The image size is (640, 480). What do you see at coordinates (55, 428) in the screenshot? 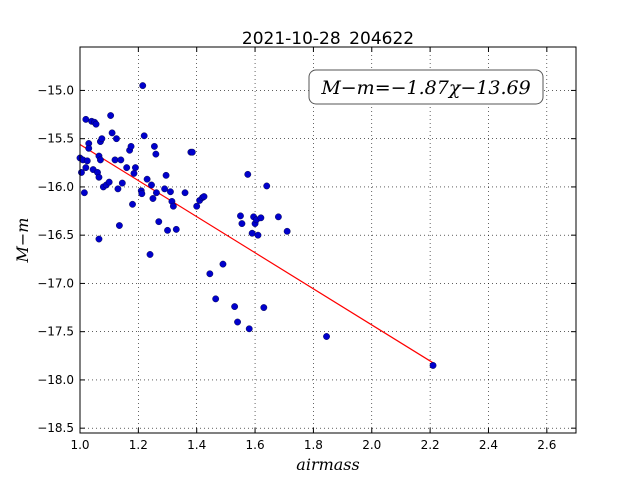
I see `y-tick-label: −18.5` at bounding box center [55, 428].